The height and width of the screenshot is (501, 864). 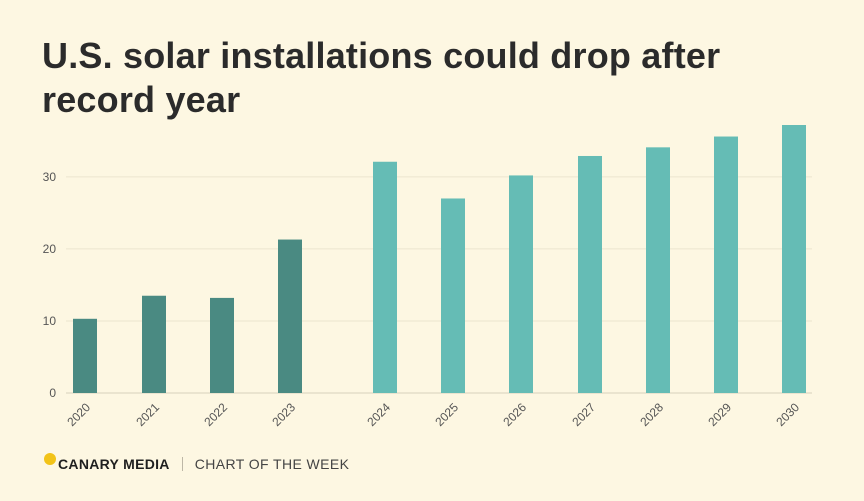 What do you see at coordinates (50, 321) in the screenshot?
I see `y-tick-label: 10` at bounding box center [50, 321].